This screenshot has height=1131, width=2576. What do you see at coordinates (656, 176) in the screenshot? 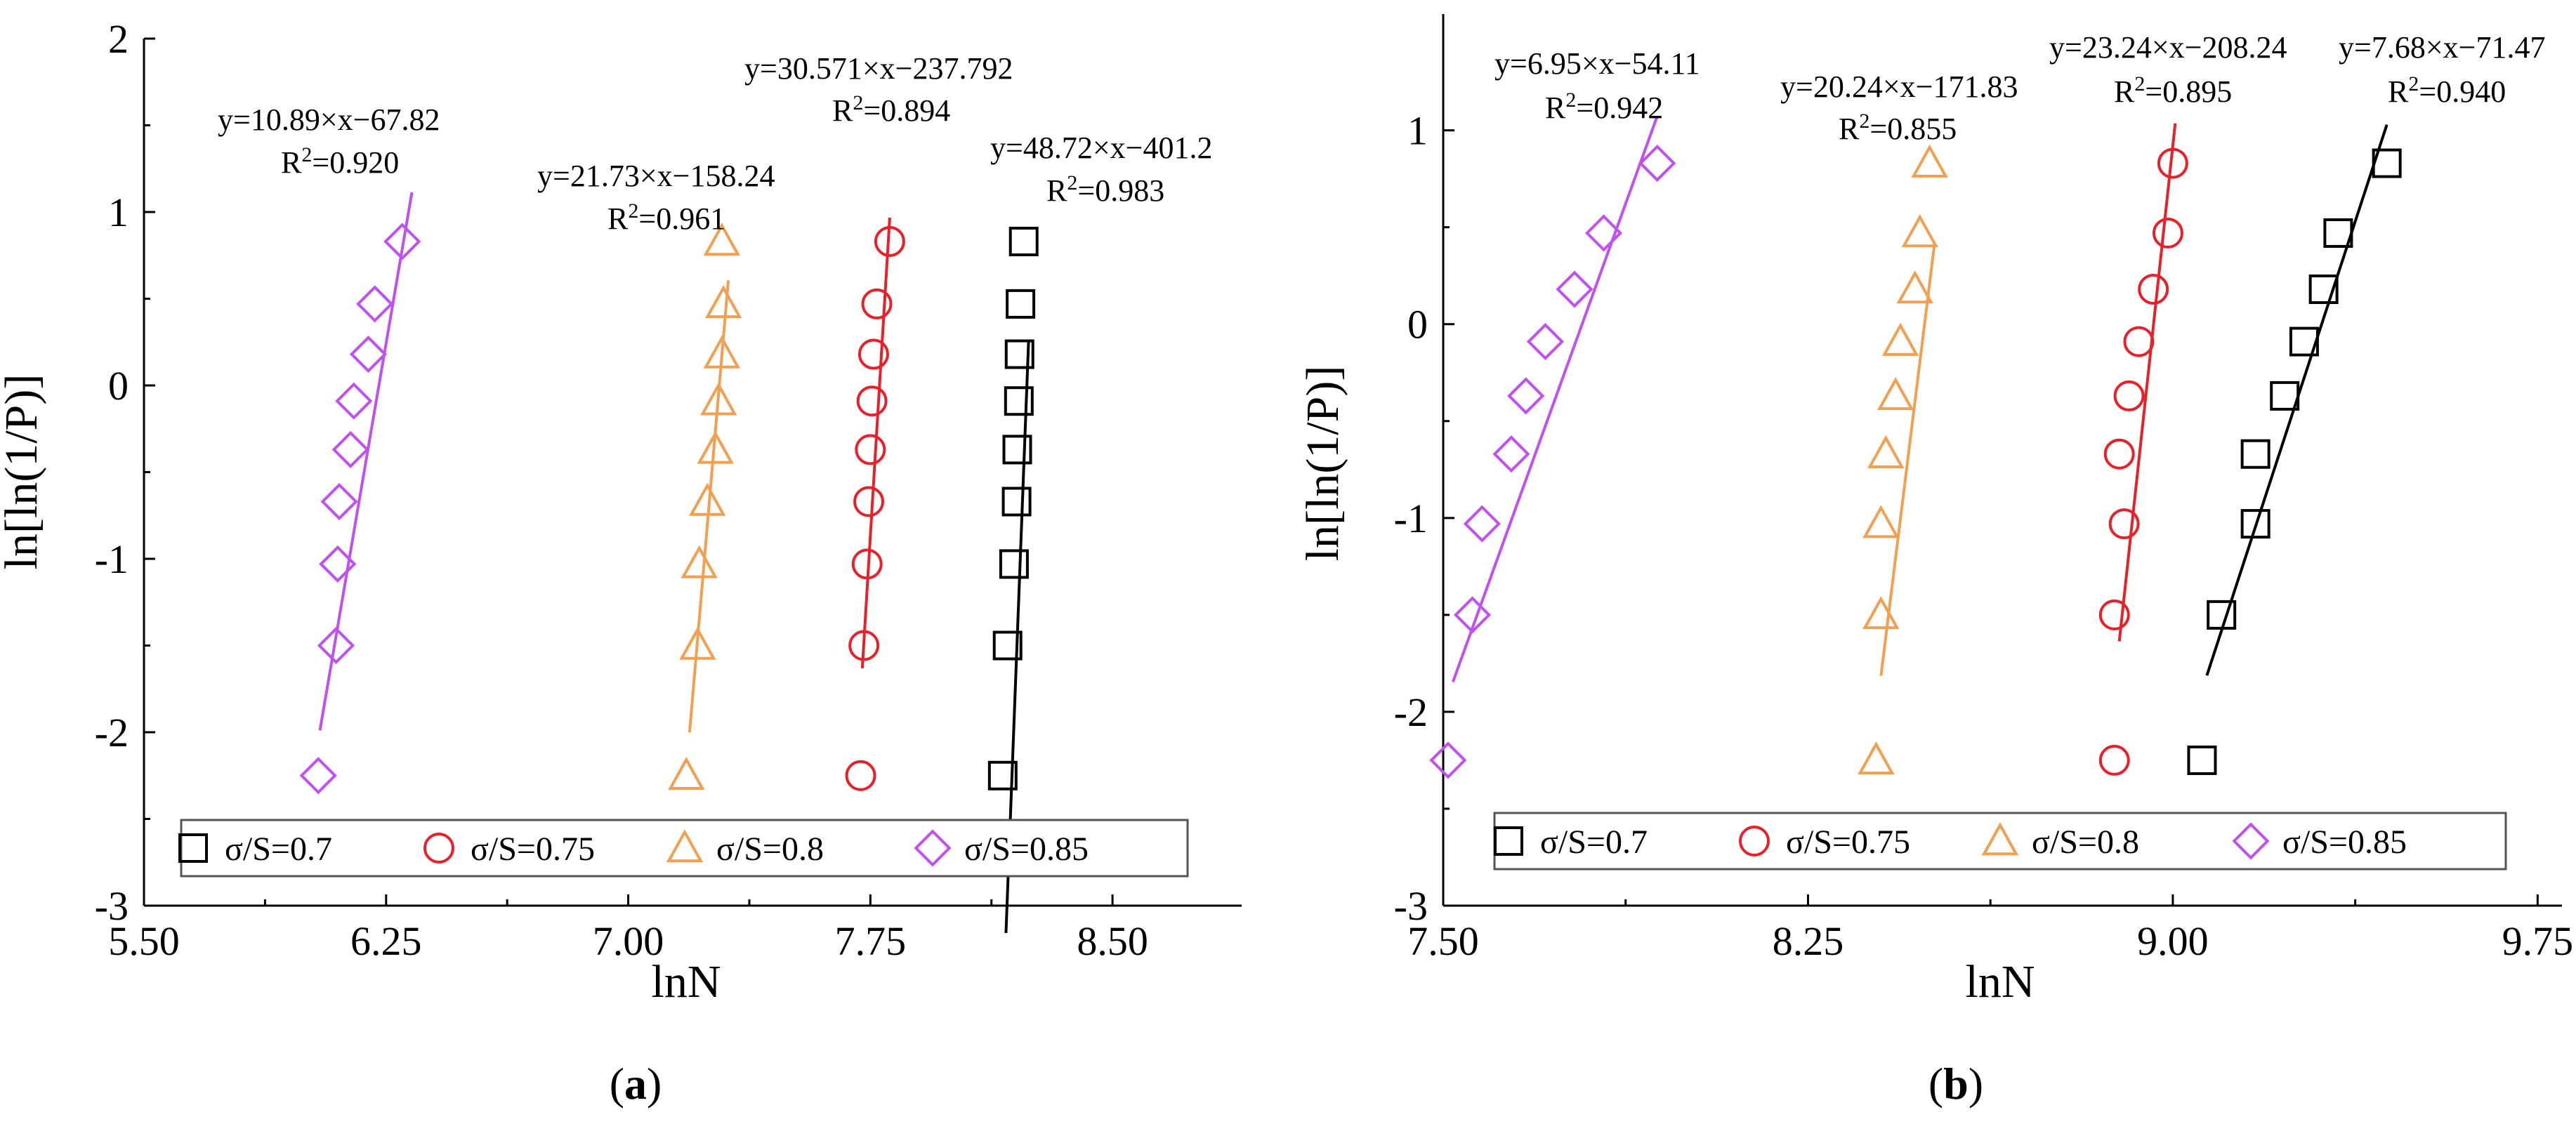
I see `fit-equation-label: y=21.73×x−158.24` at bounding box center [656, 176].